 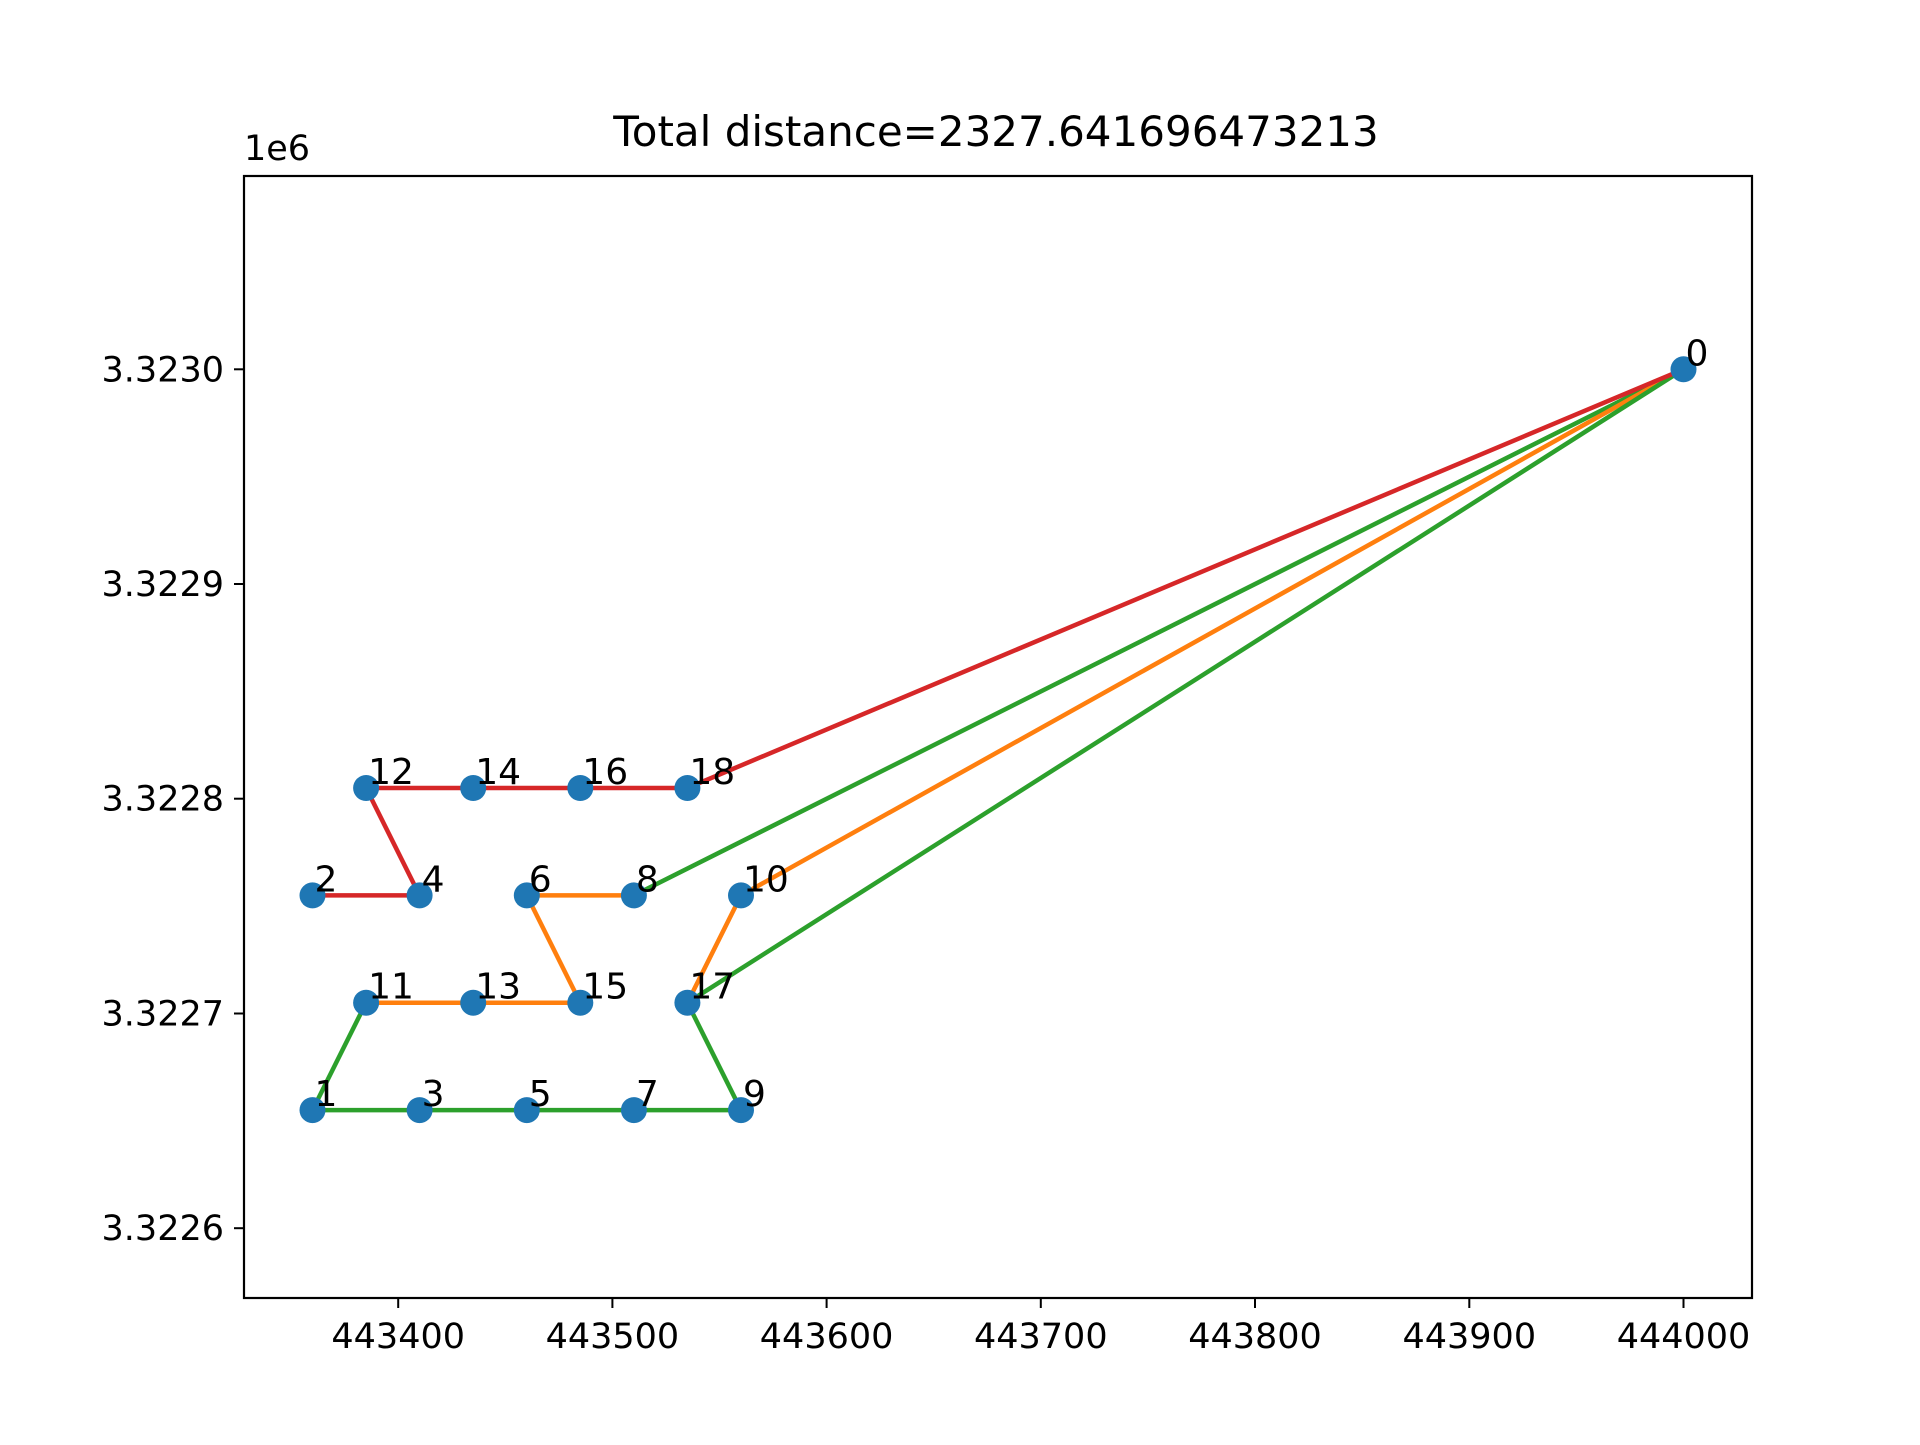 What do you see at coordinates (540, 1094) in the screenshot?
I see `point-label-5: 5` at bounding box center [540, 1094].